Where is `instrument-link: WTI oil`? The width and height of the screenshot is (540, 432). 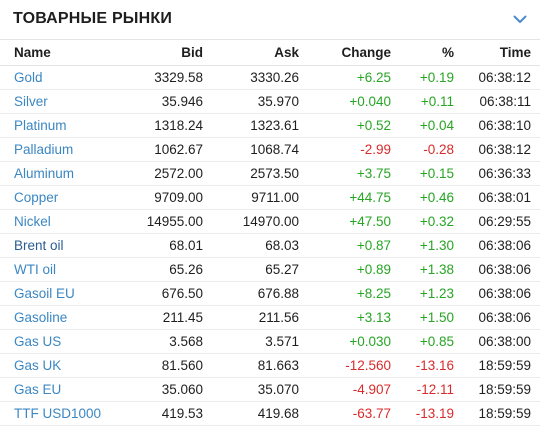
instrument-link: WTI oil is located at coordinates (55, 269).